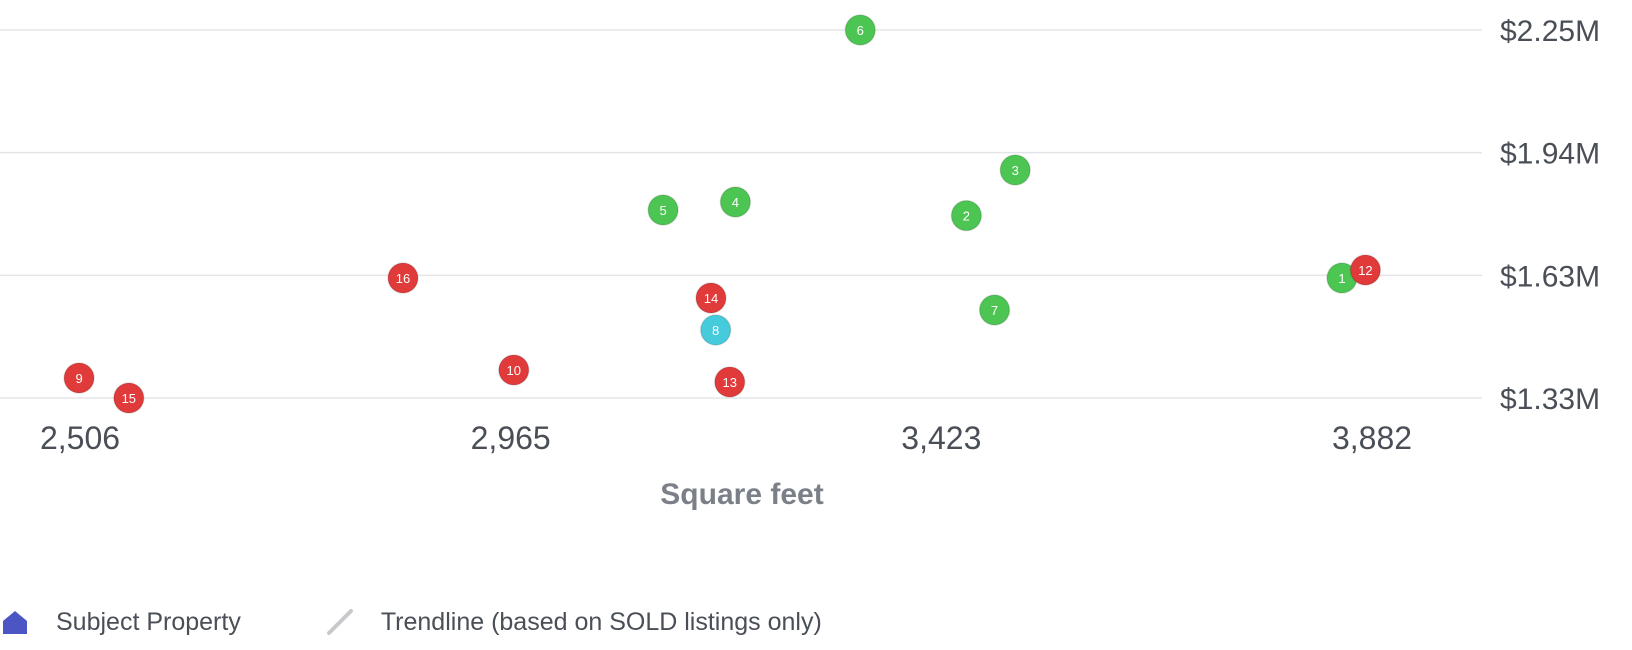  I want to click on data-point: 2, so click(966, 215).